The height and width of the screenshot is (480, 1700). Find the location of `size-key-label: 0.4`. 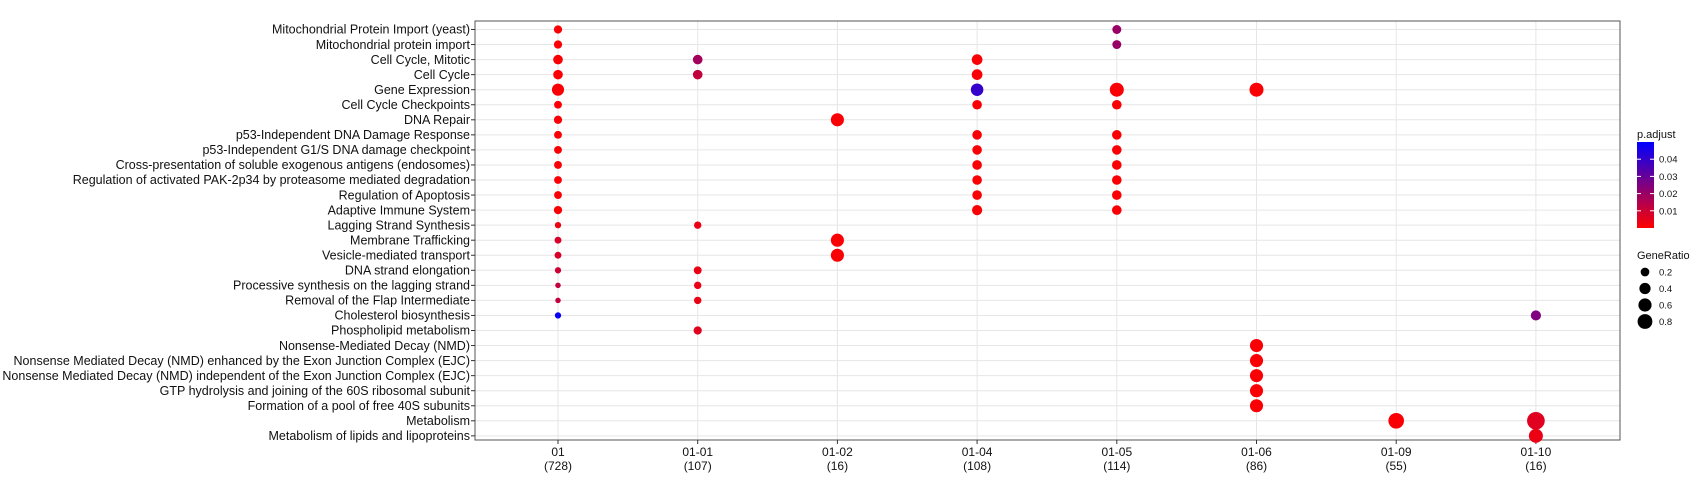

size-key-label: 0.4 is located at coordinates (1665, 289).